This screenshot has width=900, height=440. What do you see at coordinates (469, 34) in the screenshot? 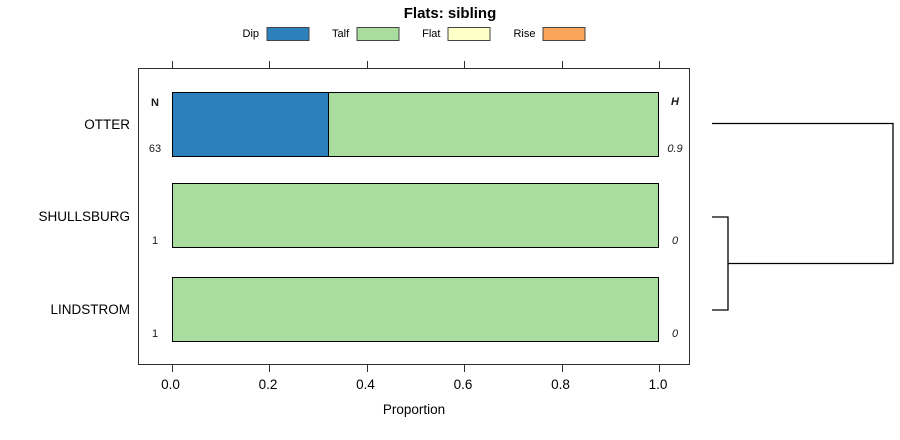
I see `flat-swatch` at bounding box center [469, 34].